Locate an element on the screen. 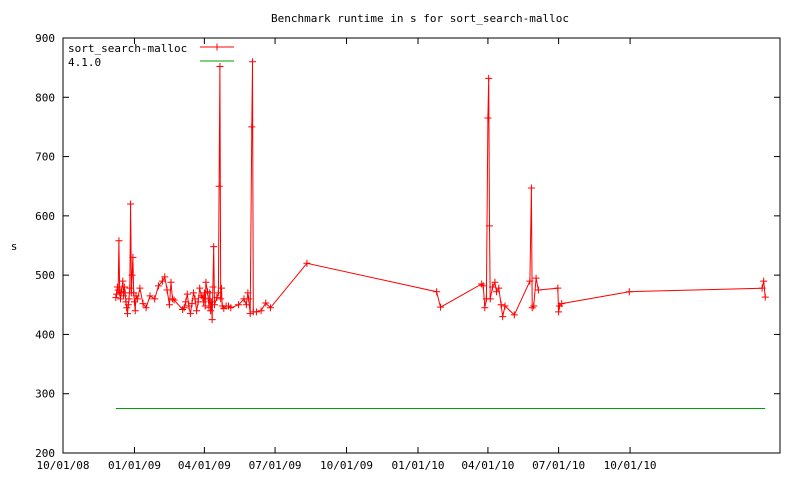 The width and height of the screenshot is (800, 480). y-tick-label: 400 is located at coordinates (45, 334).